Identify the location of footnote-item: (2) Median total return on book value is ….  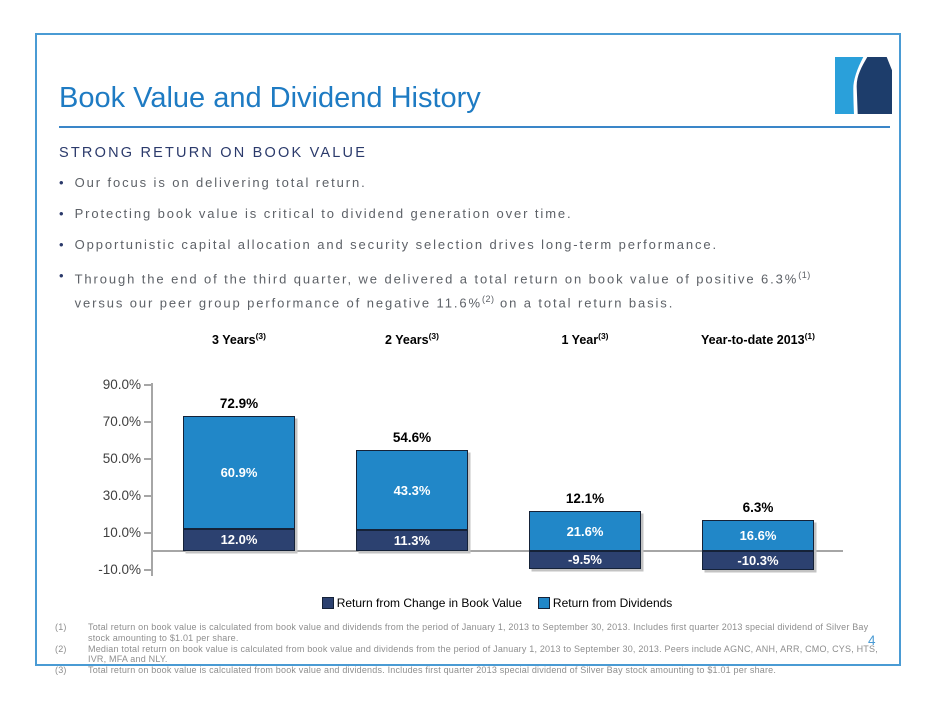
(470, 655).